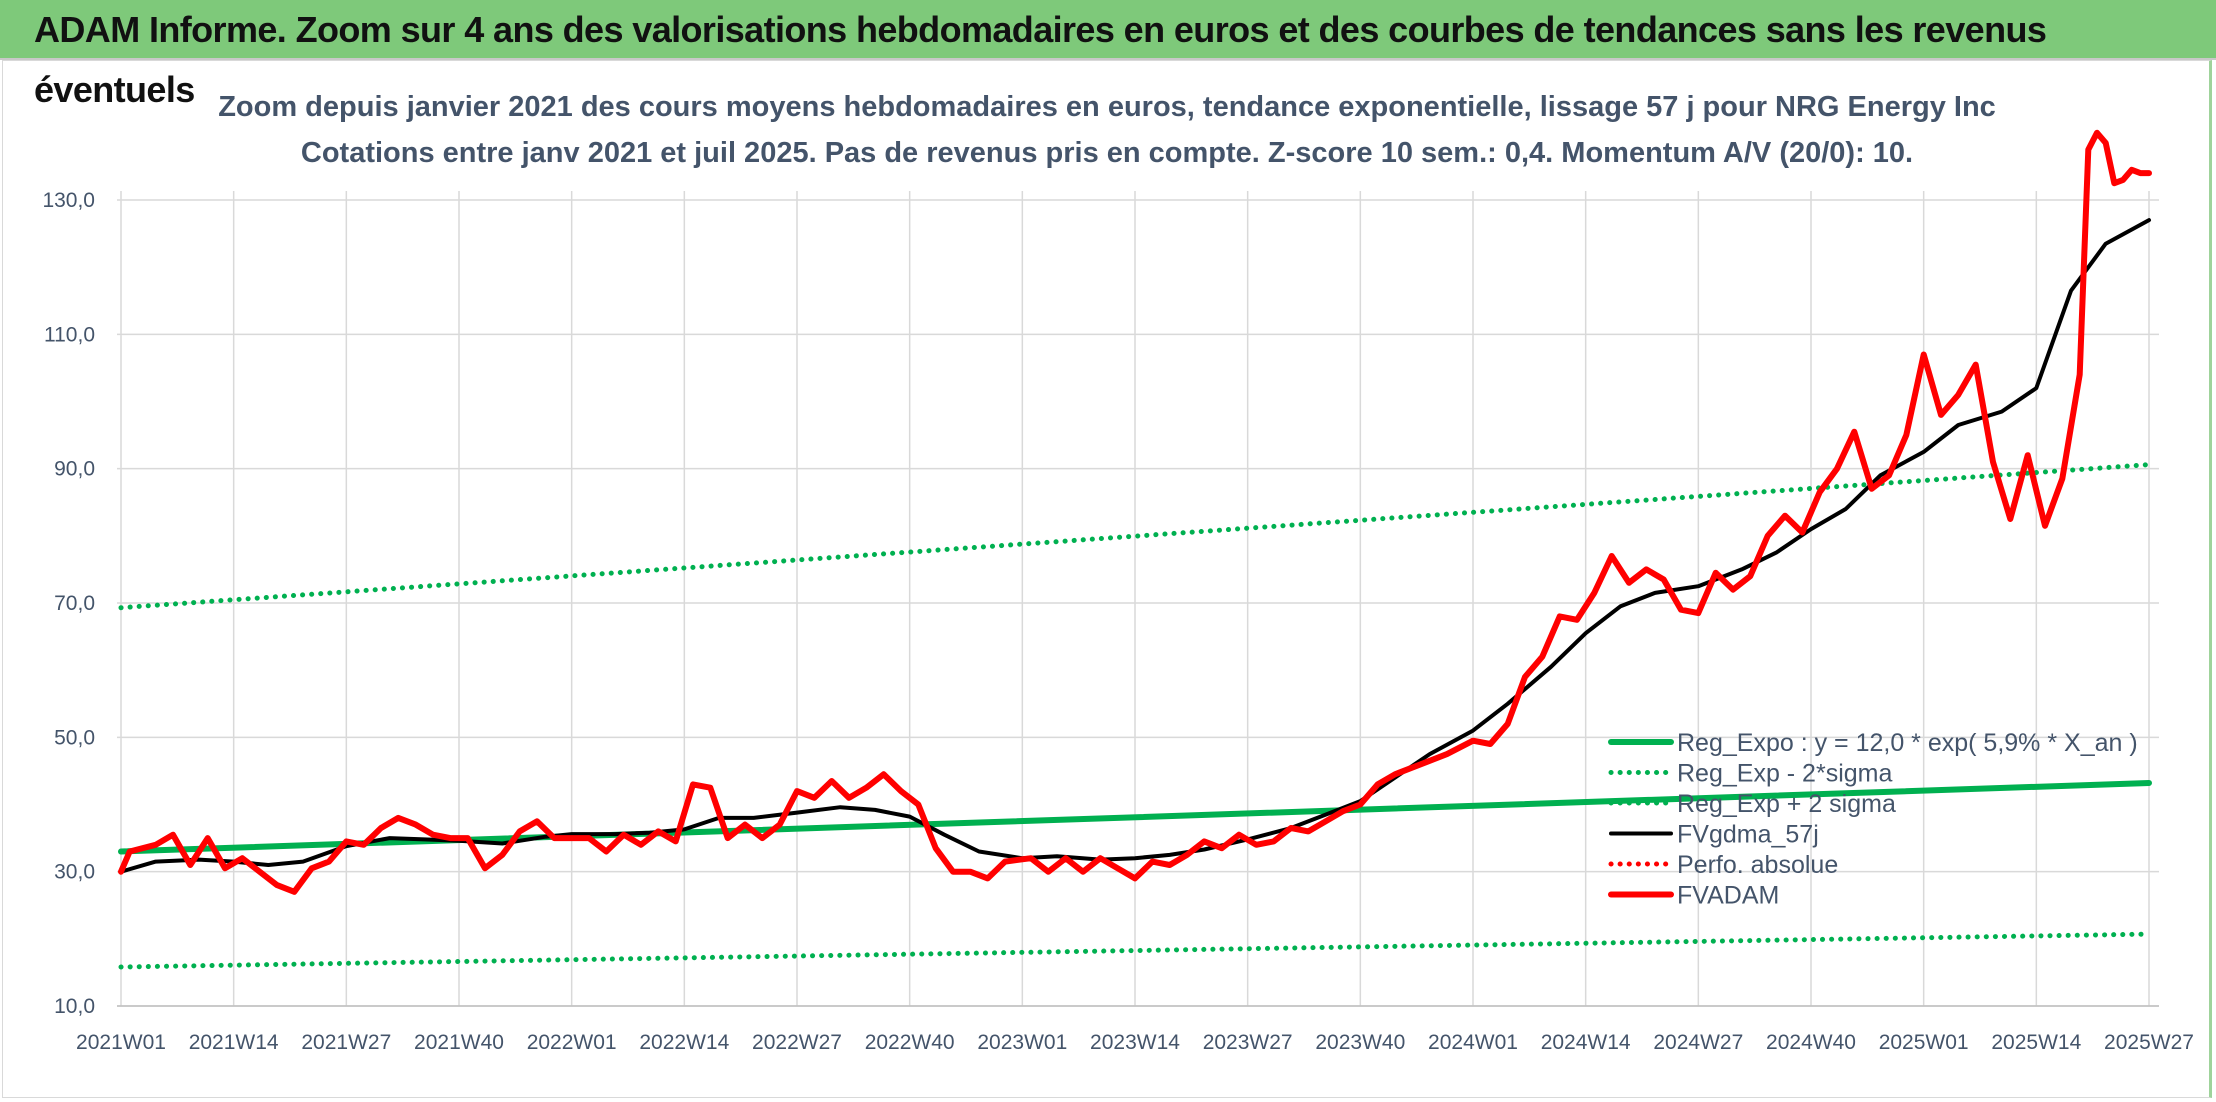 The width and height of the screenshot is (2216, 1102). I want to click on y-tick-label: 70,0, so click(74, 603).